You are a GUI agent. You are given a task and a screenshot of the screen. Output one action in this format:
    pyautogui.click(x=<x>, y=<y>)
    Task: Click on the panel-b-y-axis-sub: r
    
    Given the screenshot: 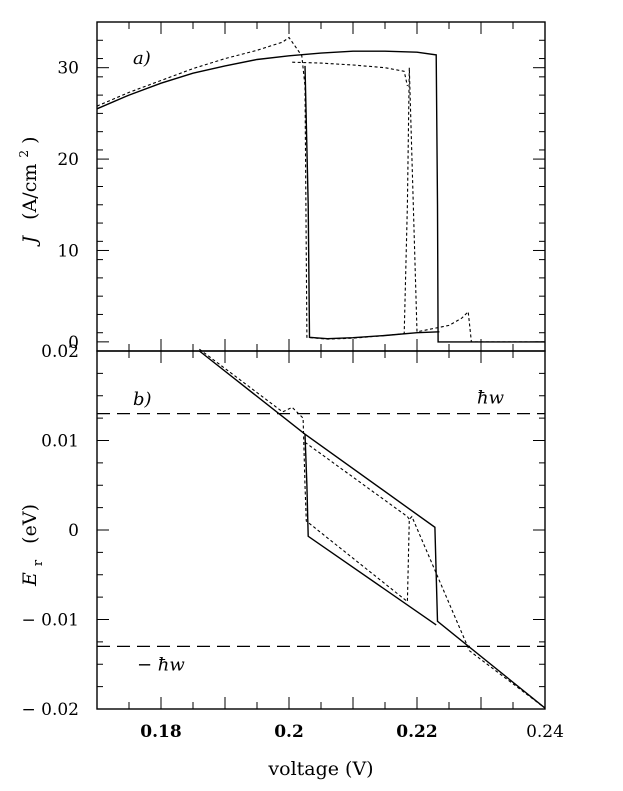 What is the action you would take?
    pyautogui.click(x=38, y=562)
    